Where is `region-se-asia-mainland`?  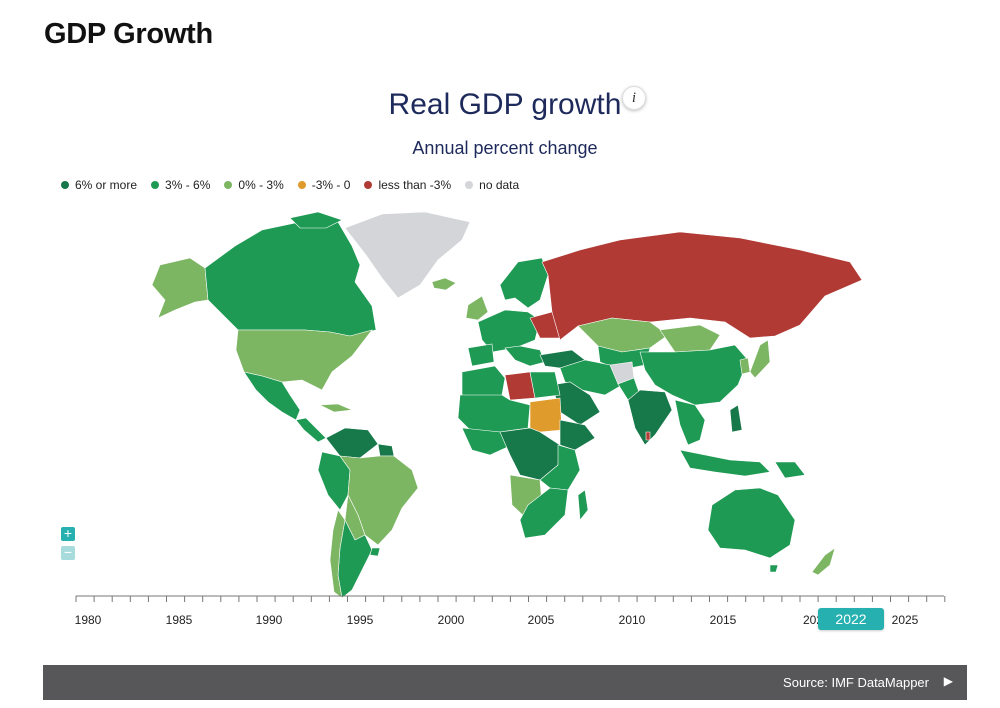
region-se-asia-mainland is located at coordinates (690, 422).